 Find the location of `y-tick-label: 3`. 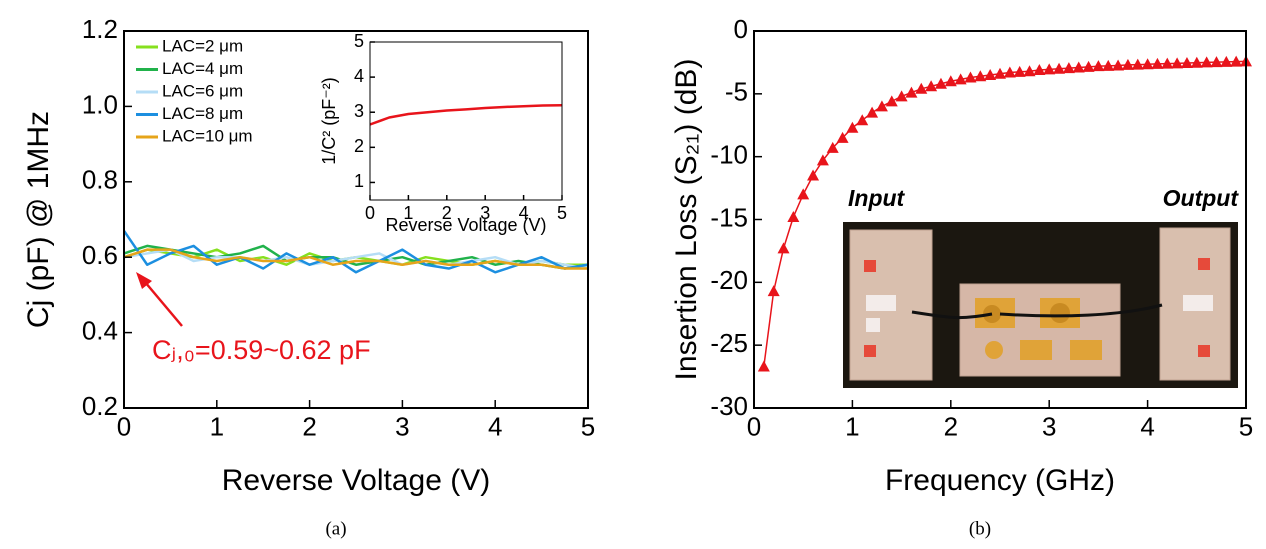

y-tick-label: 3 is located at coordinates (359, 111).